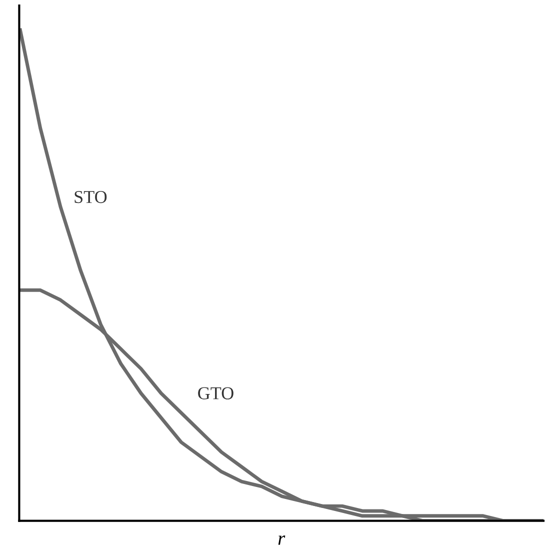  Describe the element at coordinates (282, 540) in the screenshot. I see `x-axis-title: r` at that location.